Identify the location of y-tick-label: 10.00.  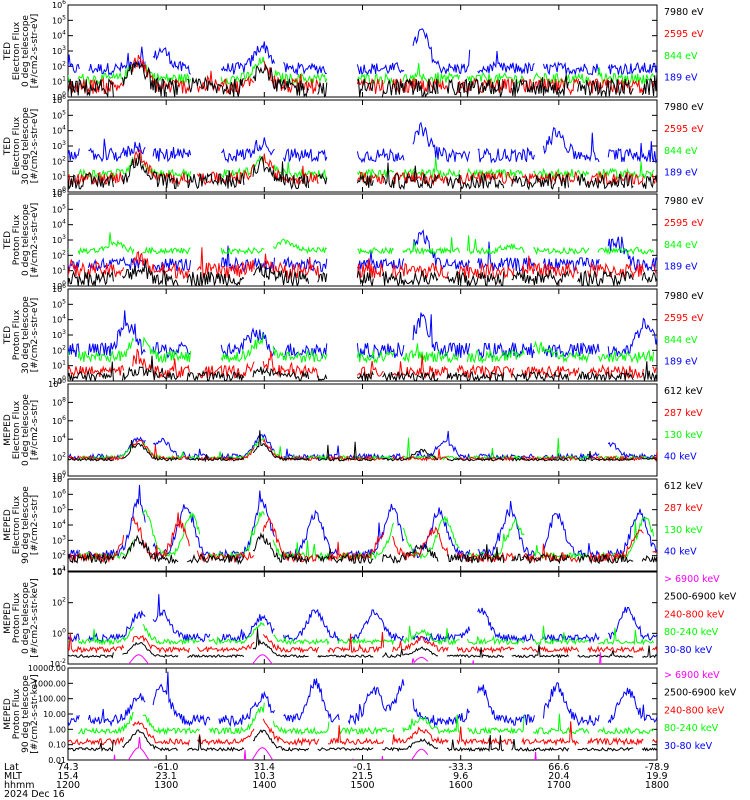
(54, 714).